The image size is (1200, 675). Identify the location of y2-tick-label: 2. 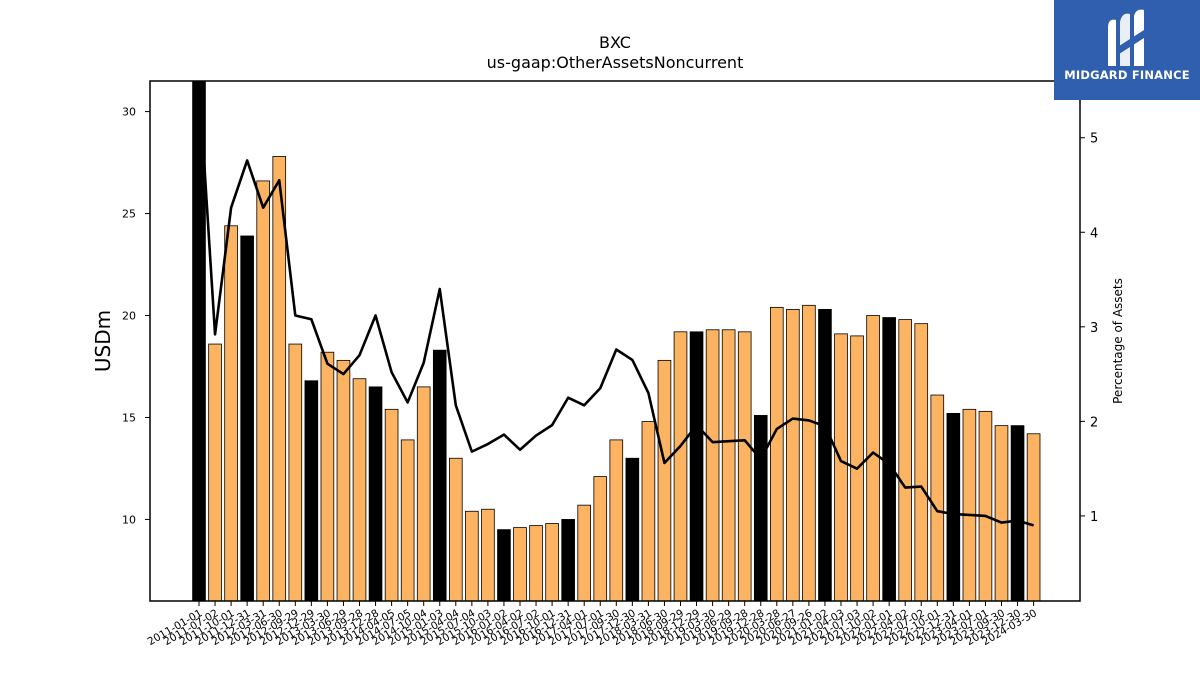
(1094, 422).